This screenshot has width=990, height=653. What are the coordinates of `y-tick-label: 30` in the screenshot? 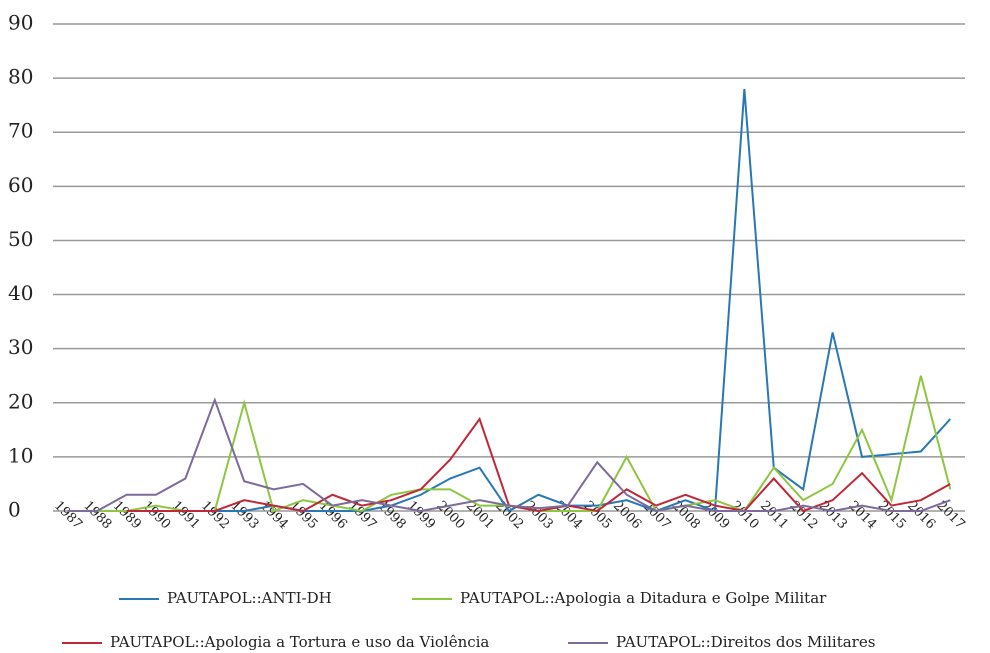 It's located at (20, 347).